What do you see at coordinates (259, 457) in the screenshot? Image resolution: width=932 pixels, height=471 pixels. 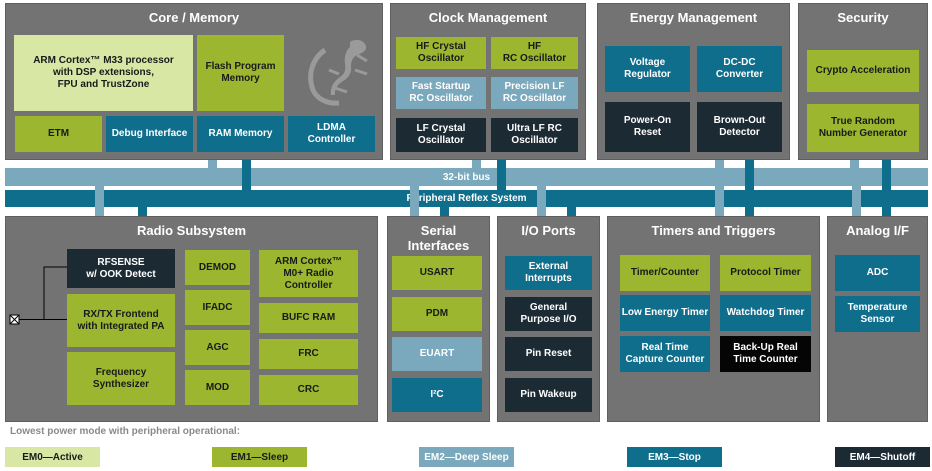 I see `legend-em1-sleep: EM1—Sleep` at bounding box center [259, 457].